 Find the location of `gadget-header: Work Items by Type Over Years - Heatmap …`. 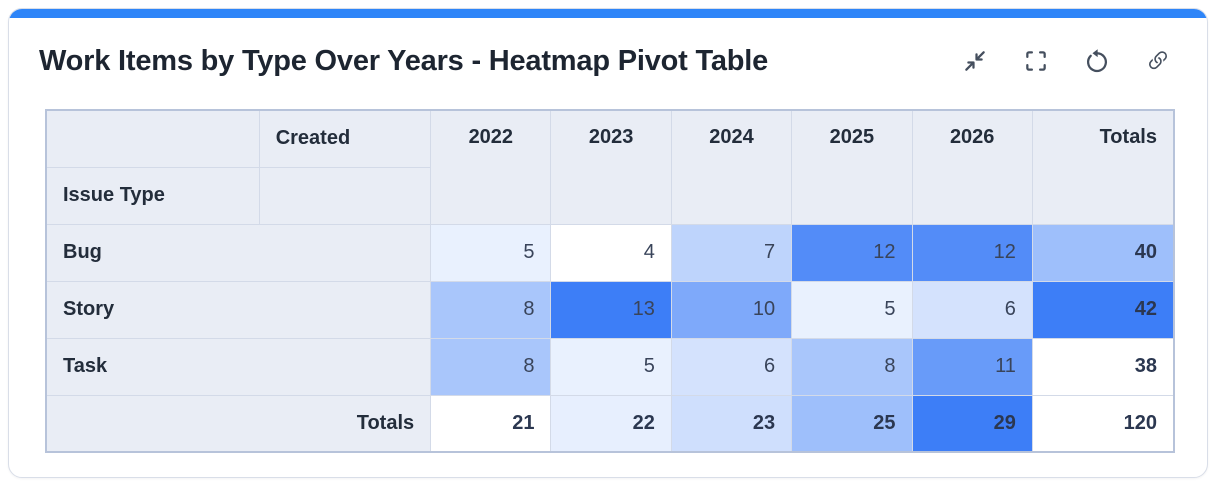

gadget-header: Work Items by Type Over Years - Heatmap … is located at coordinates (608, 48).